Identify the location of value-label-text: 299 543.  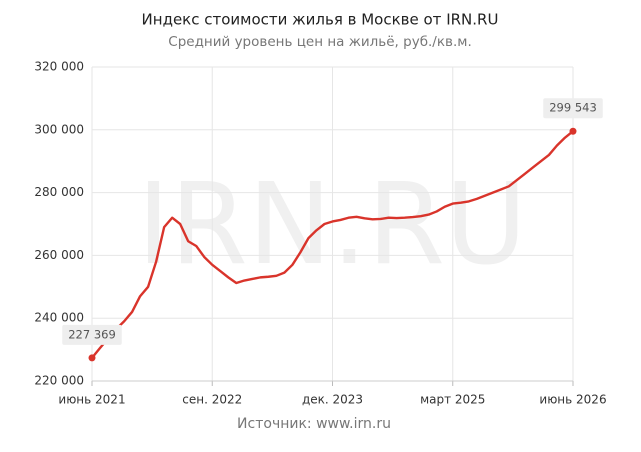
(573, 108).